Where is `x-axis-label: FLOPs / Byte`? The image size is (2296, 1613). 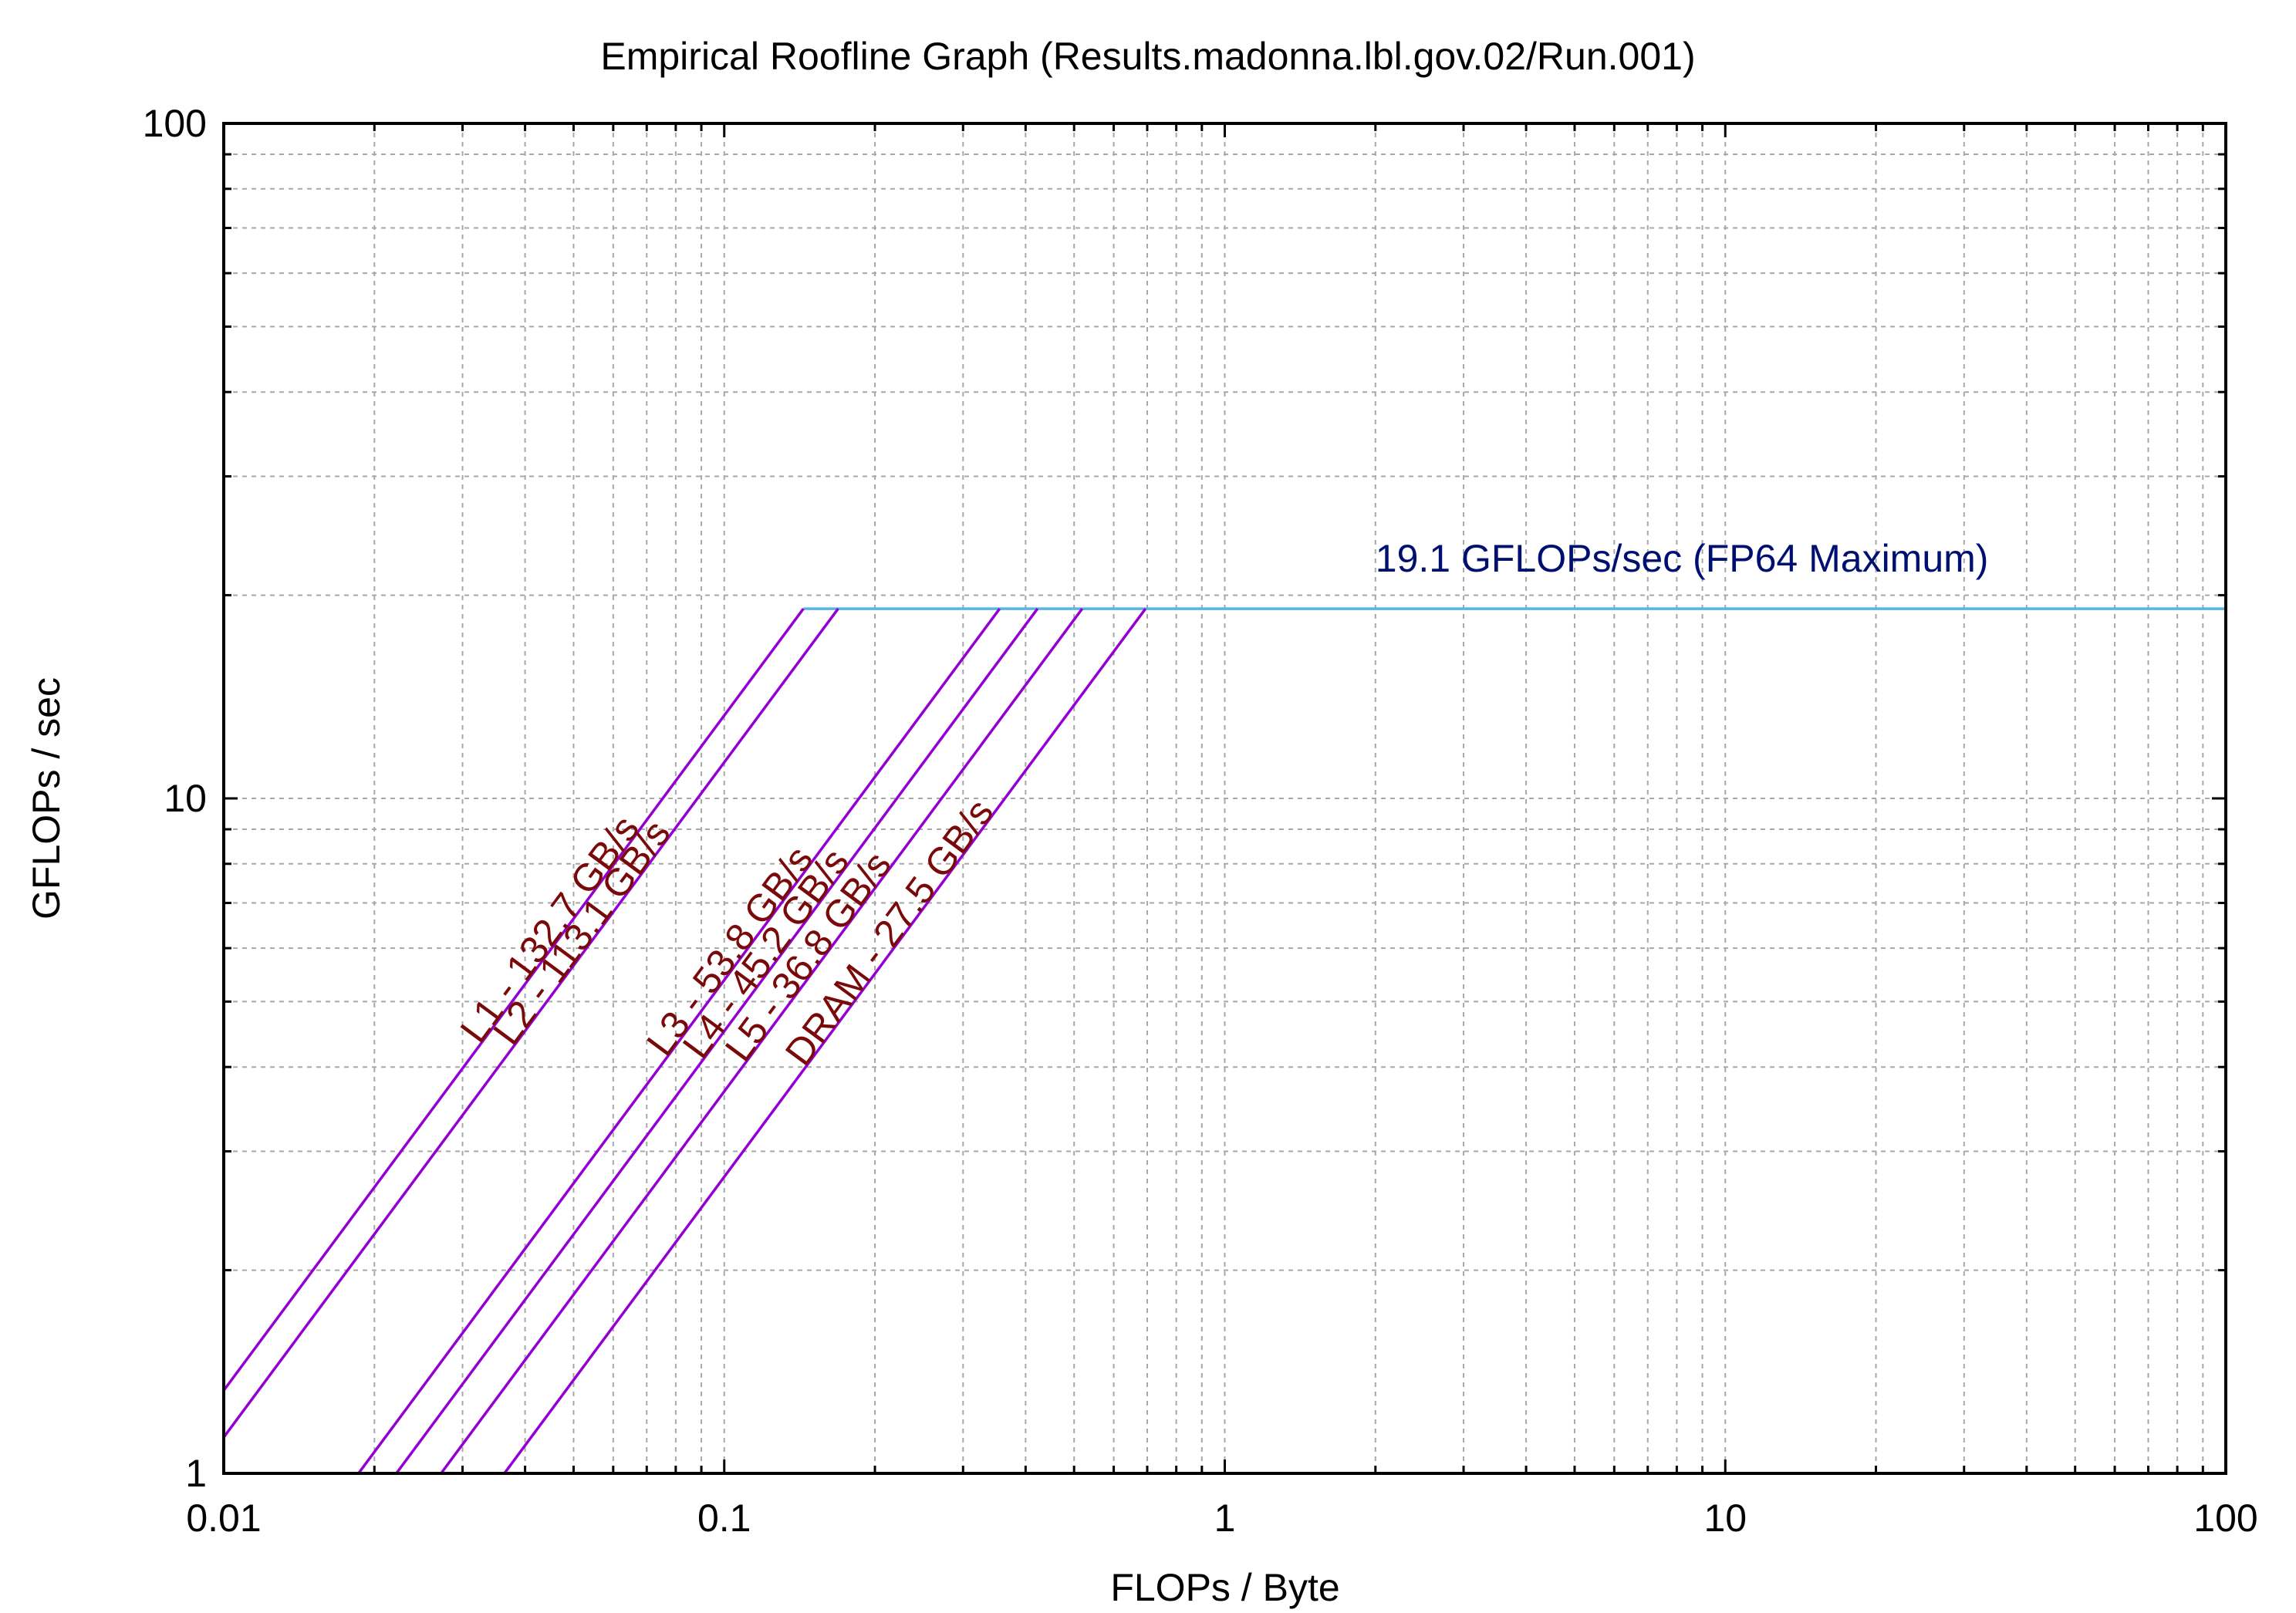 x-axis-label: FLOPs / Byte is located at coordinates (1224, 1587).